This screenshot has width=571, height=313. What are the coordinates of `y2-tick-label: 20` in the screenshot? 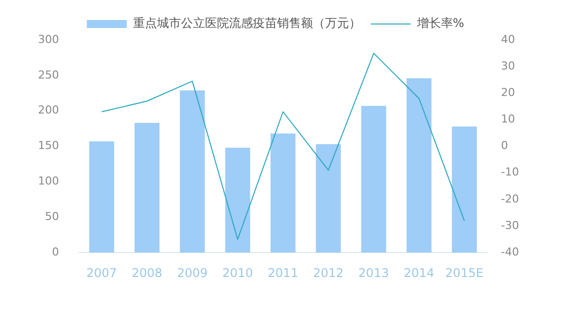 It's located at (508, 93).